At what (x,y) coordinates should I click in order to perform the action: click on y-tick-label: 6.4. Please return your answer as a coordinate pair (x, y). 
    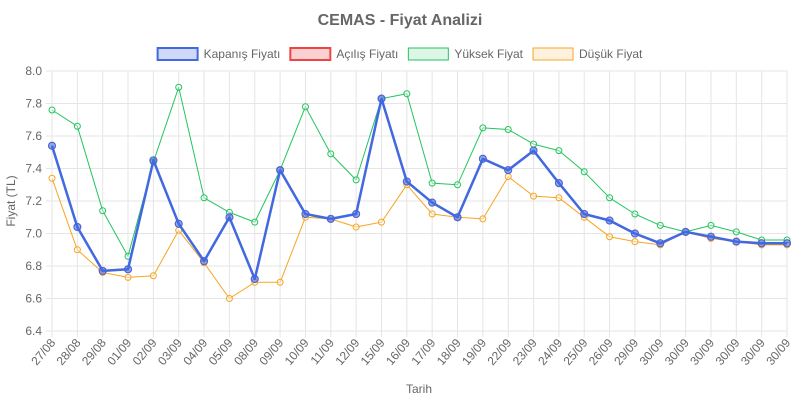
    Looking at the image, I should click on (33, 331).